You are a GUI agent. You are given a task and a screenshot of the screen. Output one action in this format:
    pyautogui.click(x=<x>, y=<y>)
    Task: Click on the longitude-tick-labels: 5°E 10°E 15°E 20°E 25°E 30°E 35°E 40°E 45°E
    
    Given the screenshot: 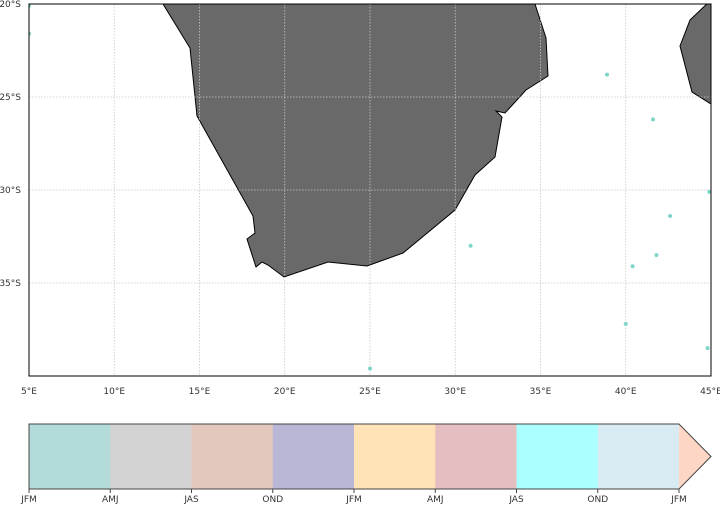 What is the action you would take?
    pyautogui.click(x=370, y=392)
    